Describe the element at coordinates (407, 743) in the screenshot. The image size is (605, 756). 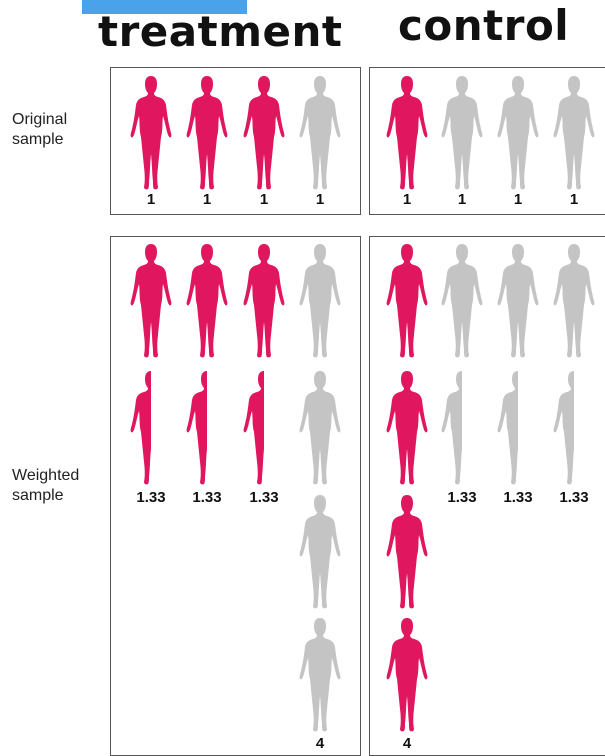
I see `weighted-control-weight-label: 4` at that location.